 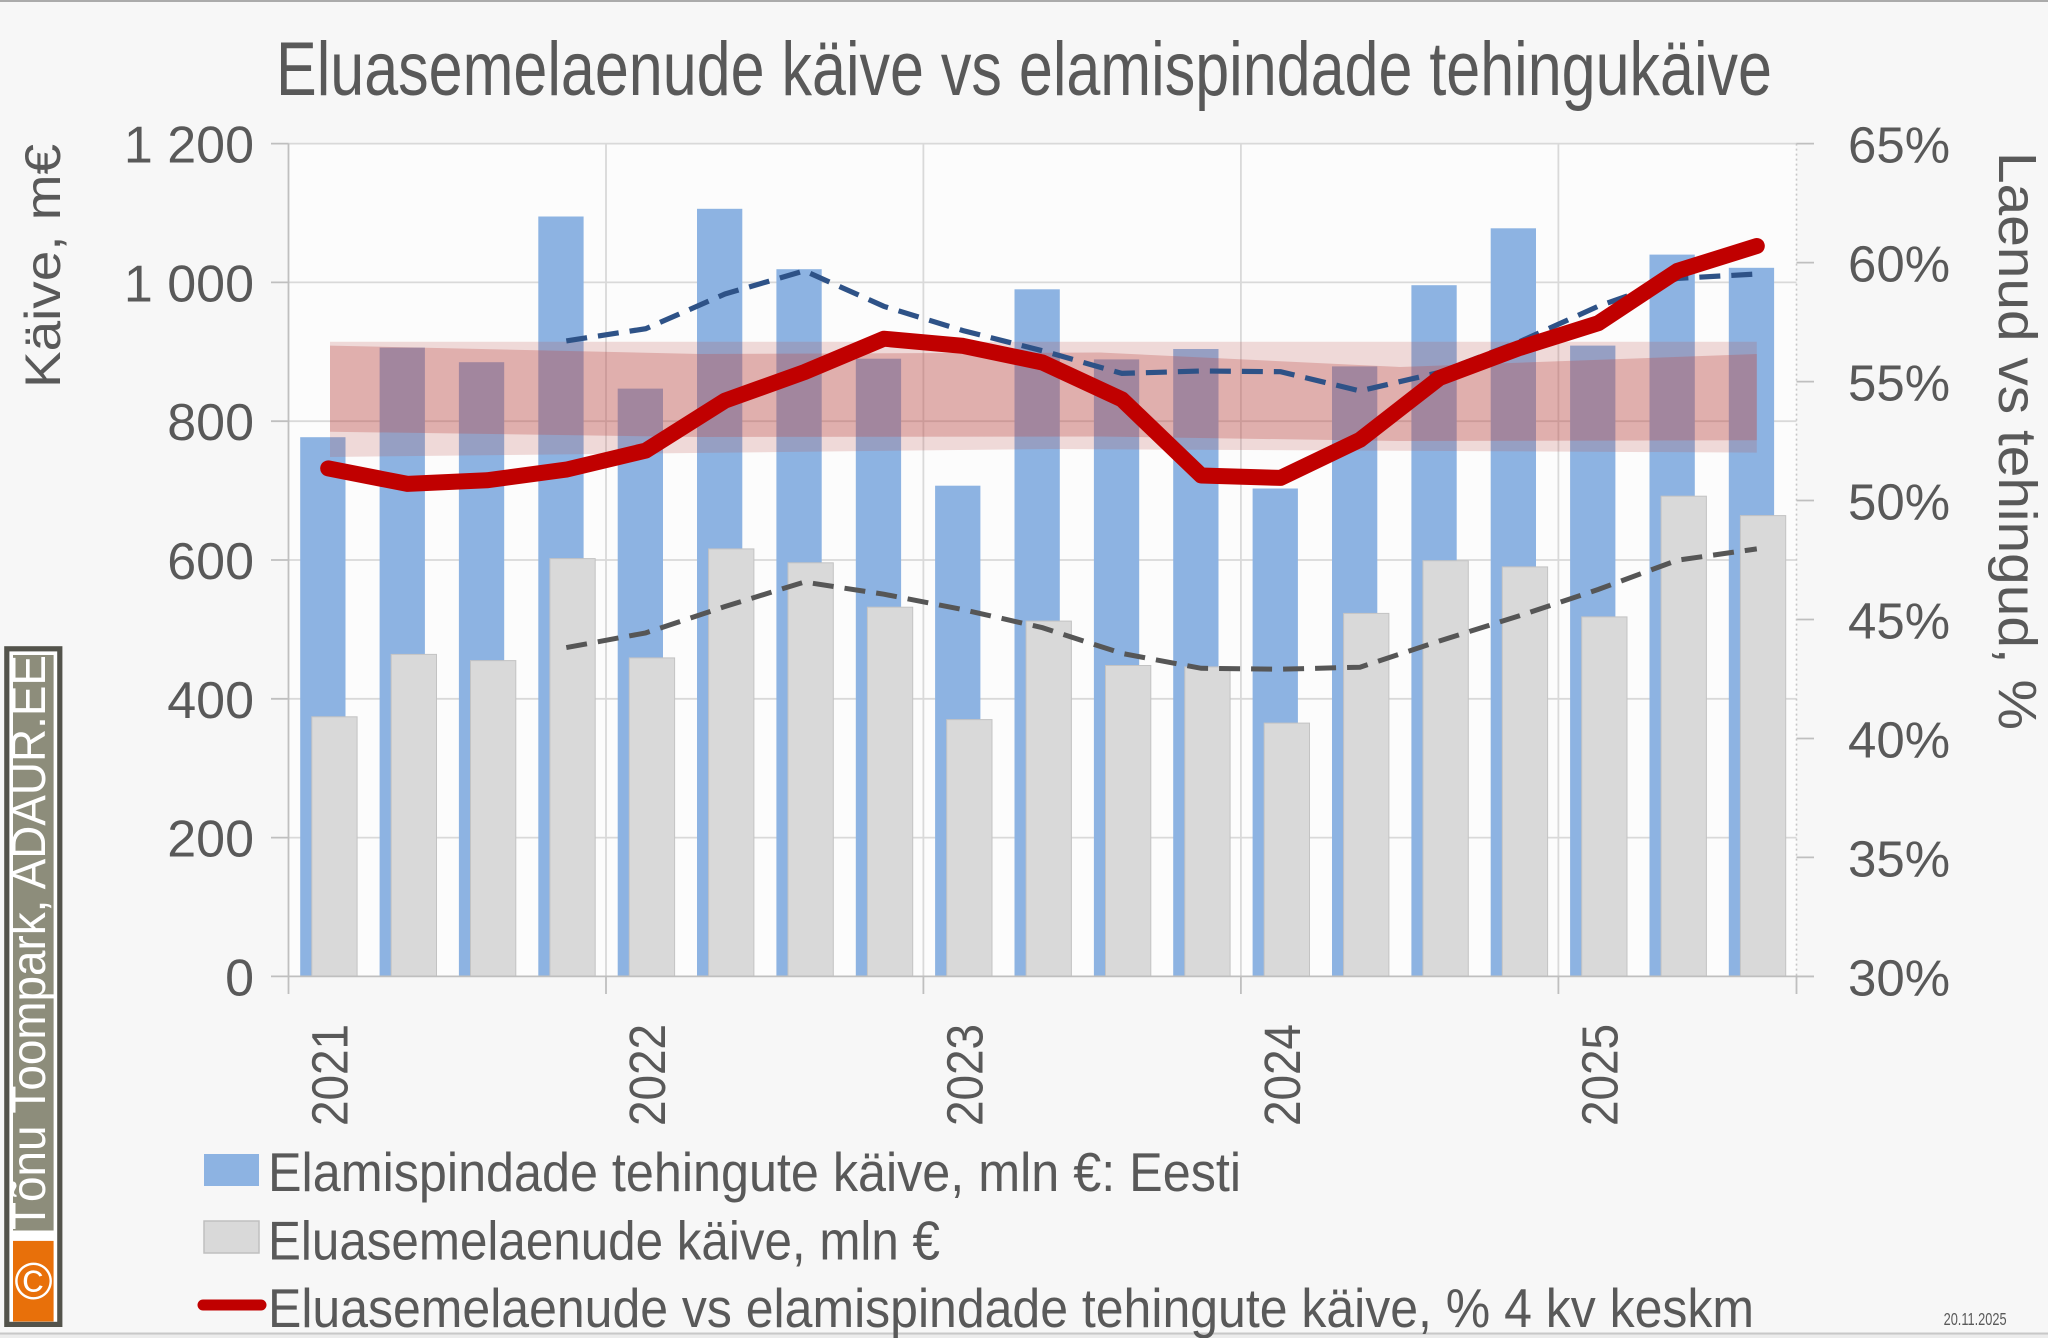 I want to click on svg-text: 2024, so click(x=1282, y=1075).